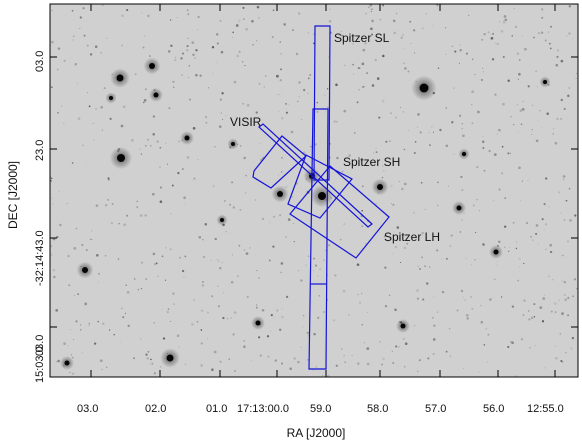 The width and height of the screenshot is (582, 443). Describe the element at coordinates (318, 239) in the screenshot. I see `spitzer-sl-slit-lower` at that location.